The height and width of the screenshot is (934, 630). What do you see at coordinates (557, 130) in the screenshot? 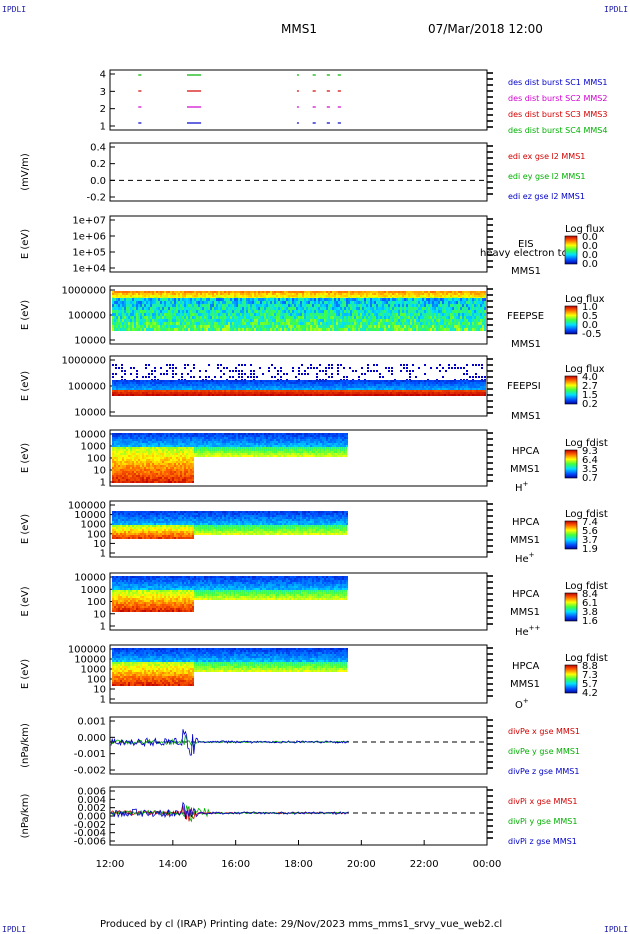
I see `legend-entry: des dist burst SC4 MMS4` at bounding box center [557, 130].